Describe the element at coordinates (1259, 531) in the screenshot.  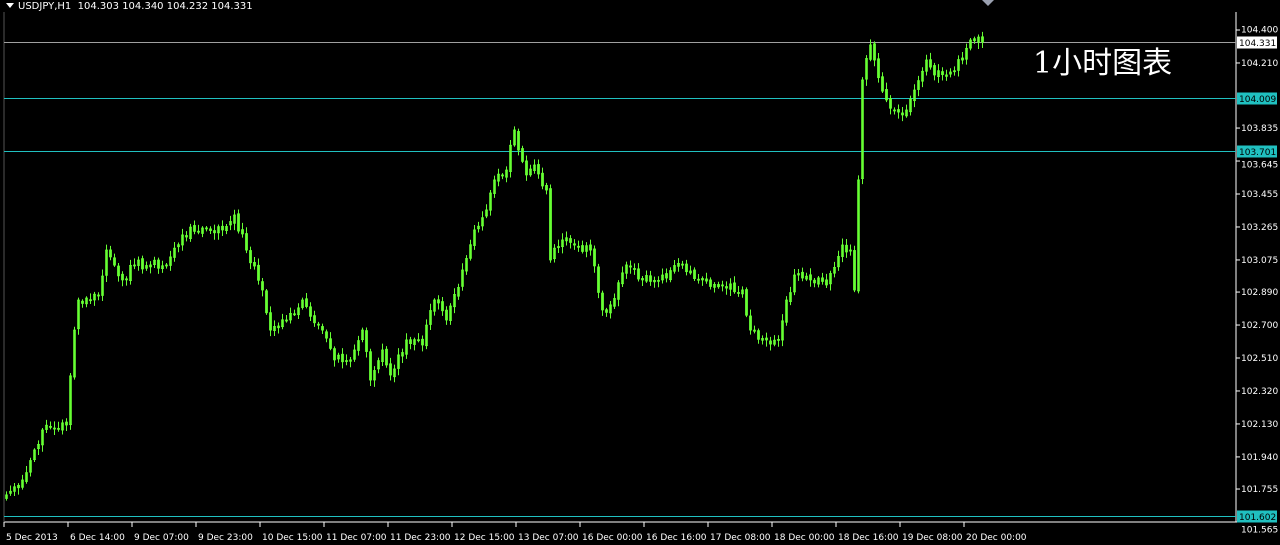
I see `y-tick-label: 101.565` at that location.